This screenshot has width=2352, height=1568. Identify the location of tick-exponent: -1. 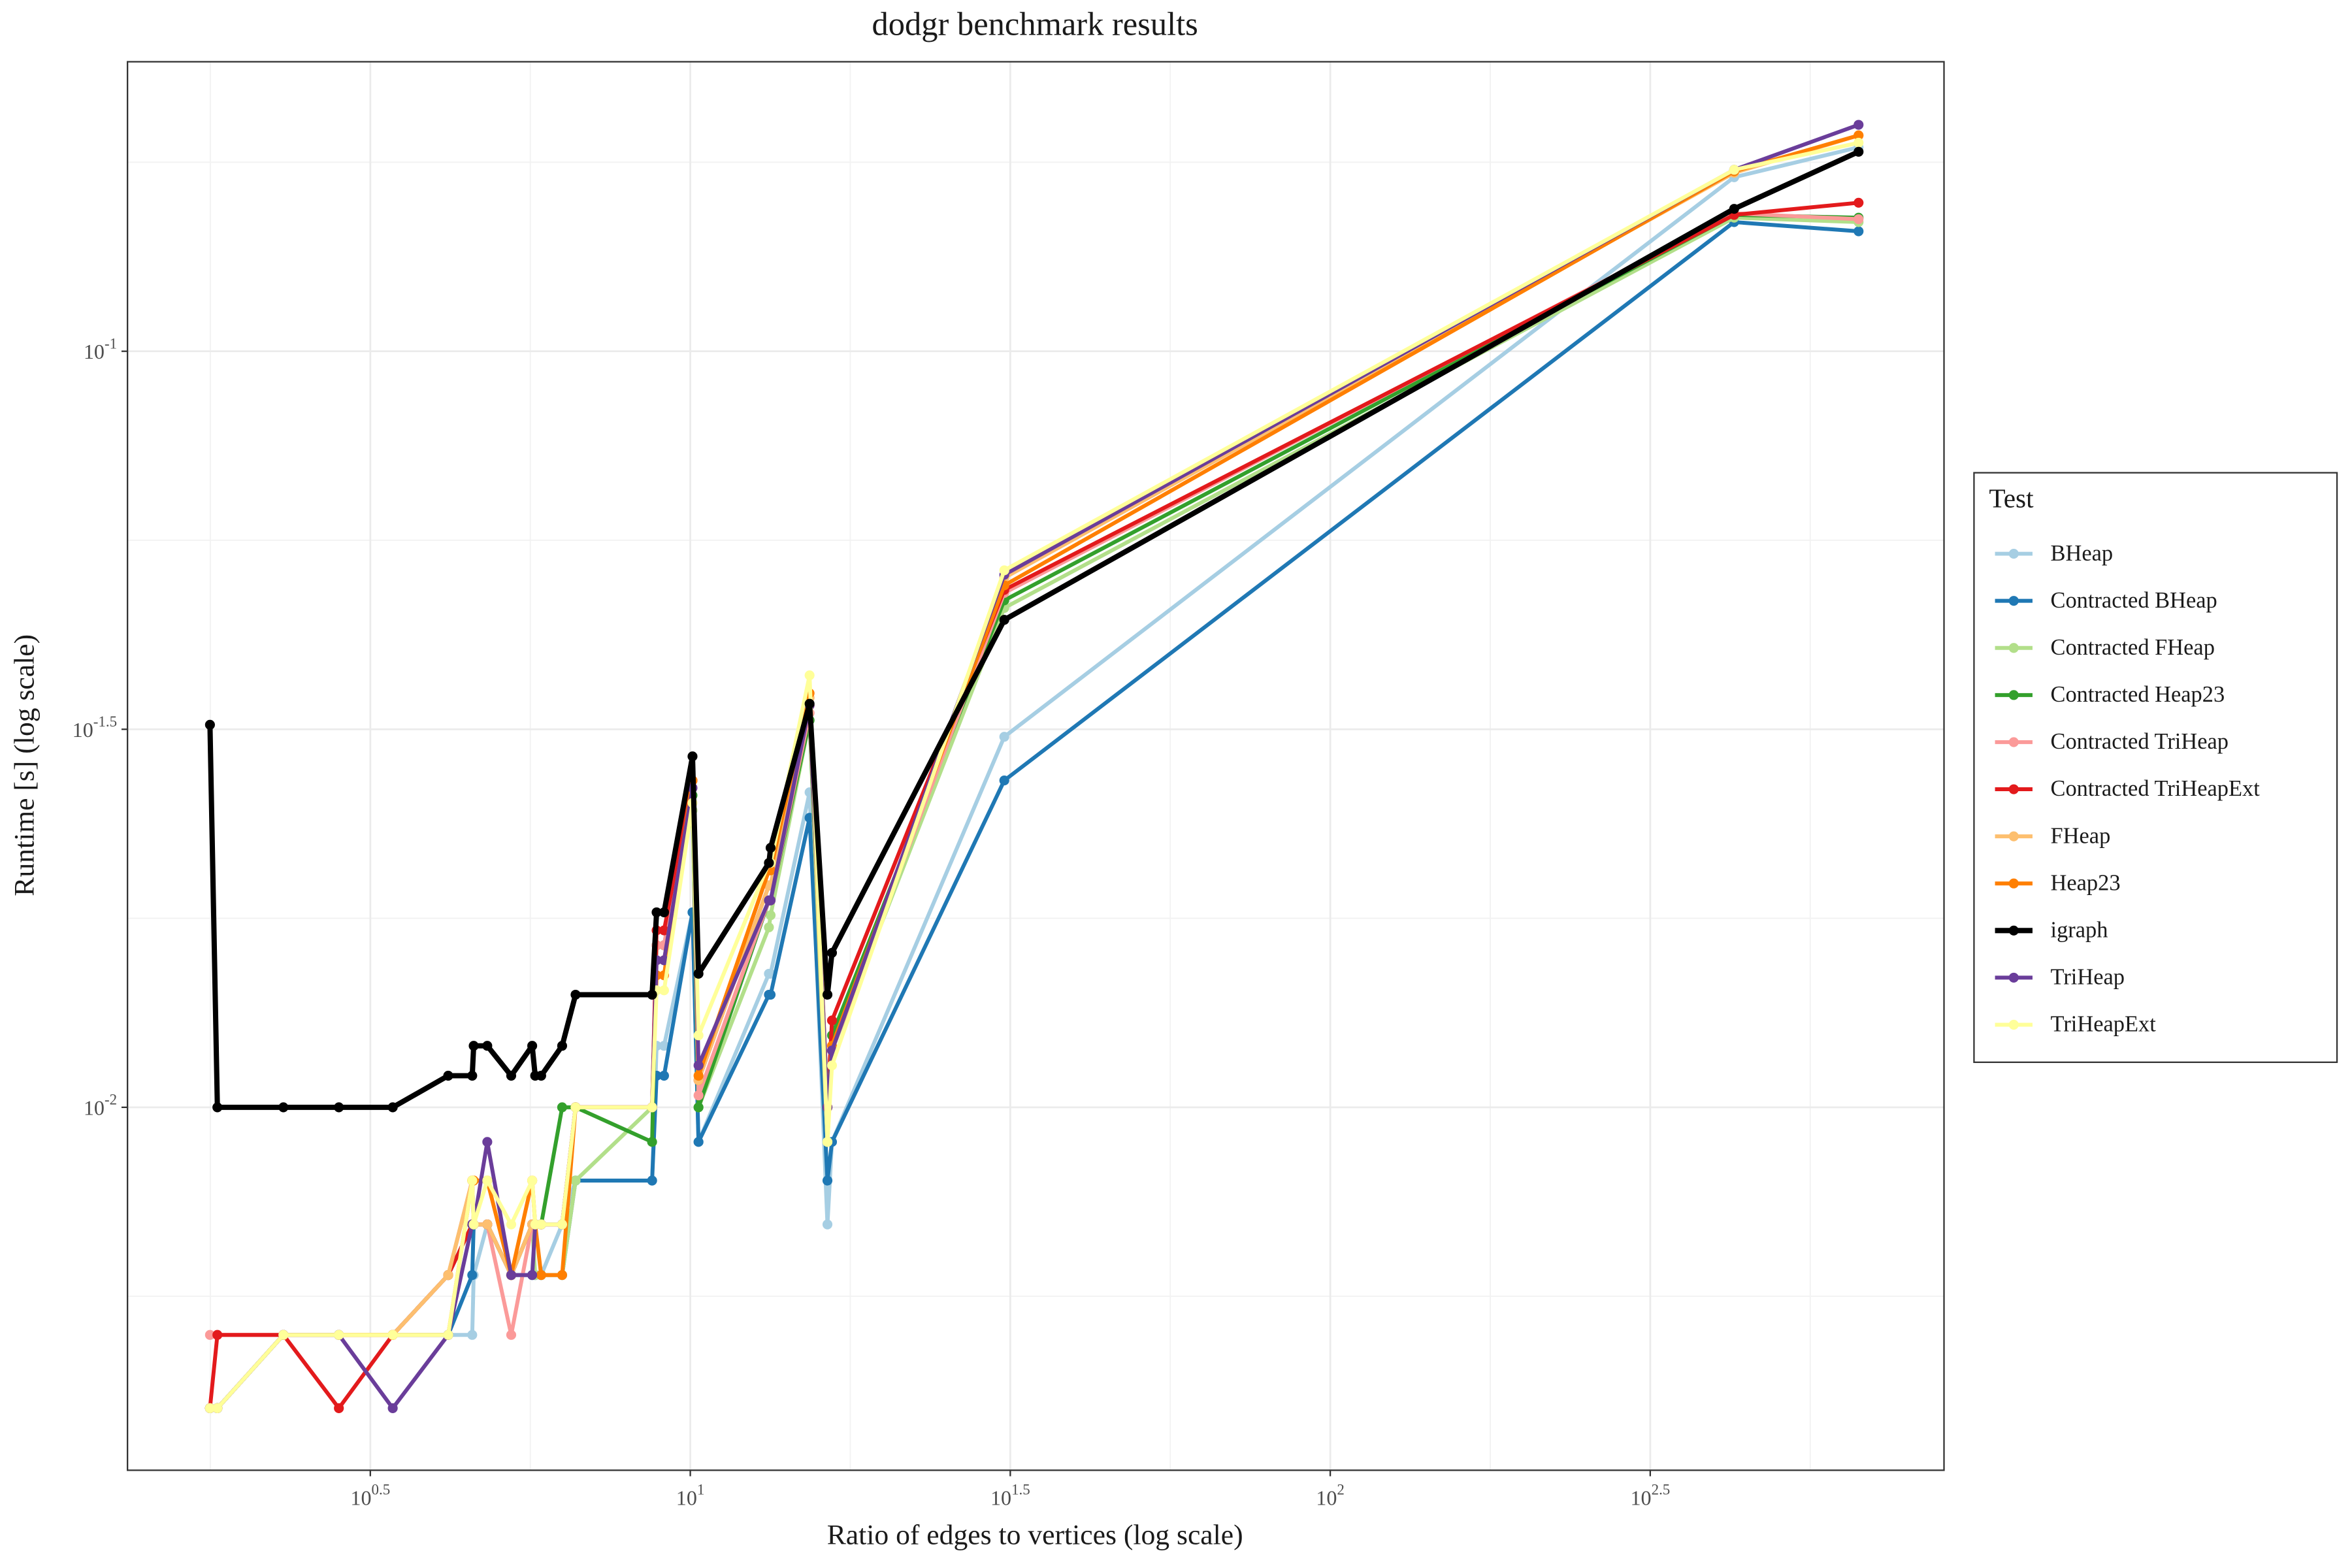
(111, 344).